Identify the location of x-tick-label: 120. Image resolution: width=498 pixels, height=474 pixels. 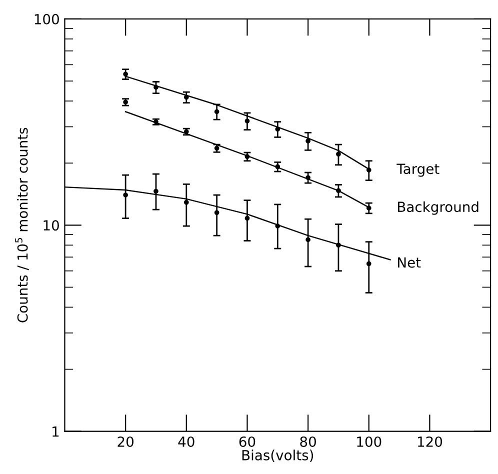
(430, 441).